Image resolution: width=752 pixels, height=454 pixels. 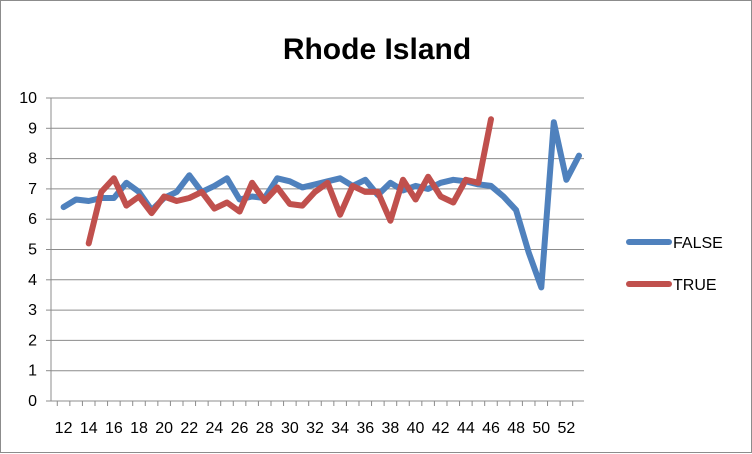 I want to click on x-tick-label: 18, so click(x=139, y=428).